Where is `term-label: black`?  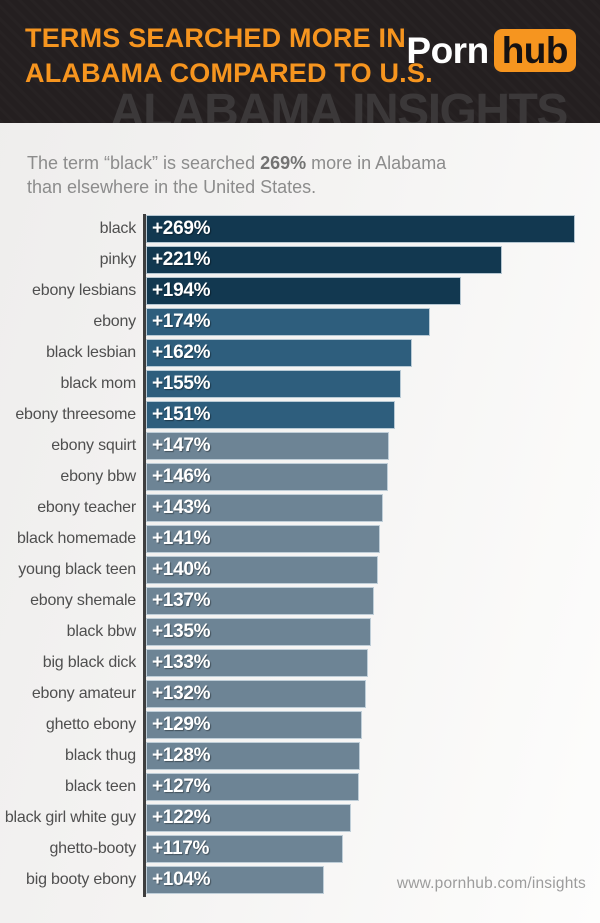 term-label: black is located at coordinates (118, 228).